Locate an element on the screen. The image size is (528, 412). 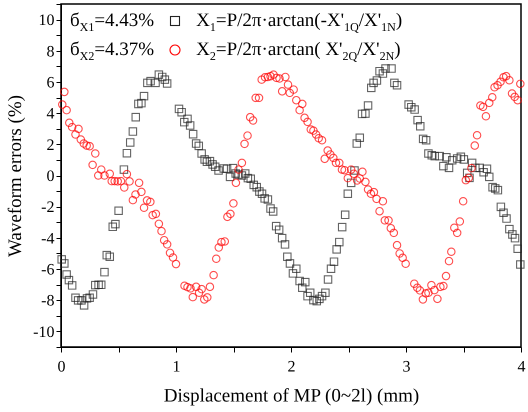
y-tick-label: 10 is located at coordinates (46, 21).